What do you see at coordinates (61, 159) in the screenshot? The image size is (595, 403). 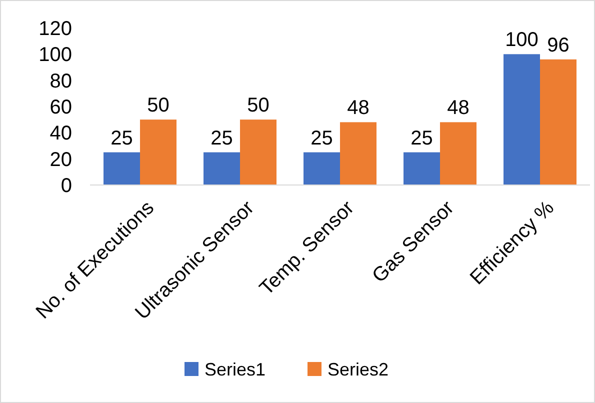 I see `y-tick-label: 20` at bounding box center [61, 159].